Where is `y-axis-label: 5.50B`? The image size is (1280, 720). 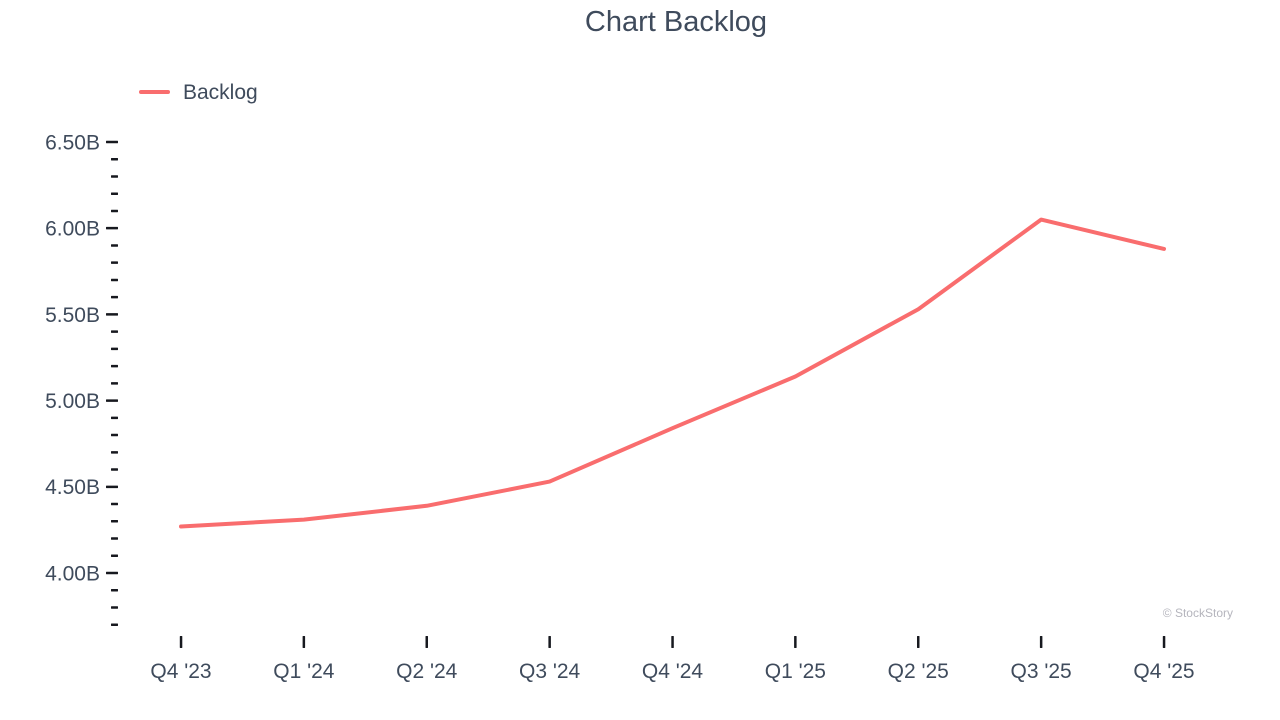 y-axis-label: 5.50B is located at coordinates (72, 315).